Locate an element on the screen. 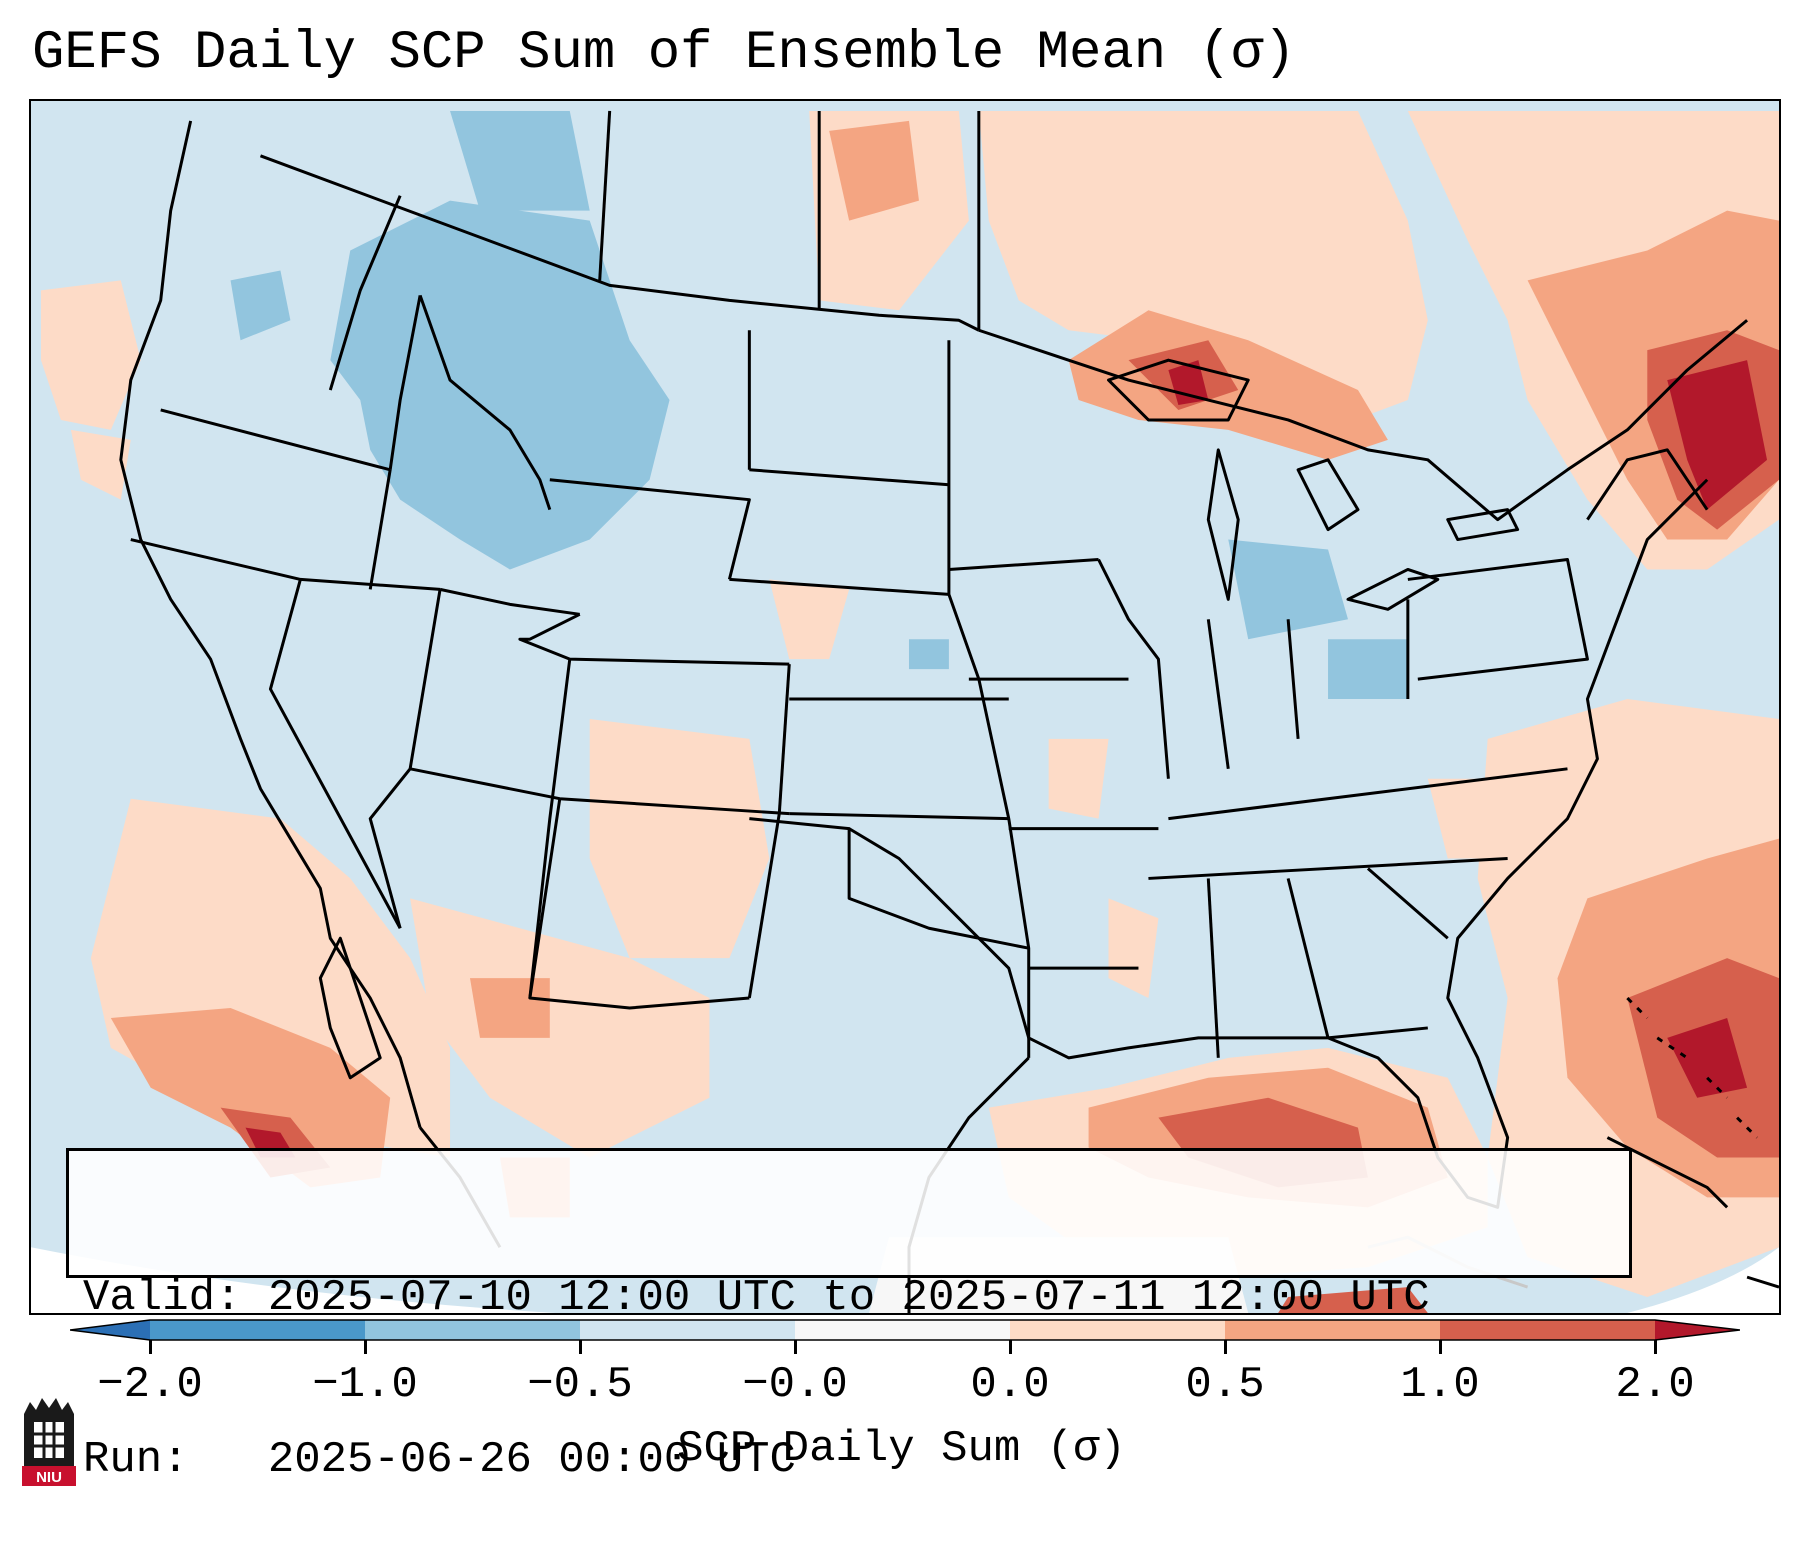 This screenshot has width=1803, height=1541. colorbar-tick-label: −0.5 is located at coordinates (580, 1385).